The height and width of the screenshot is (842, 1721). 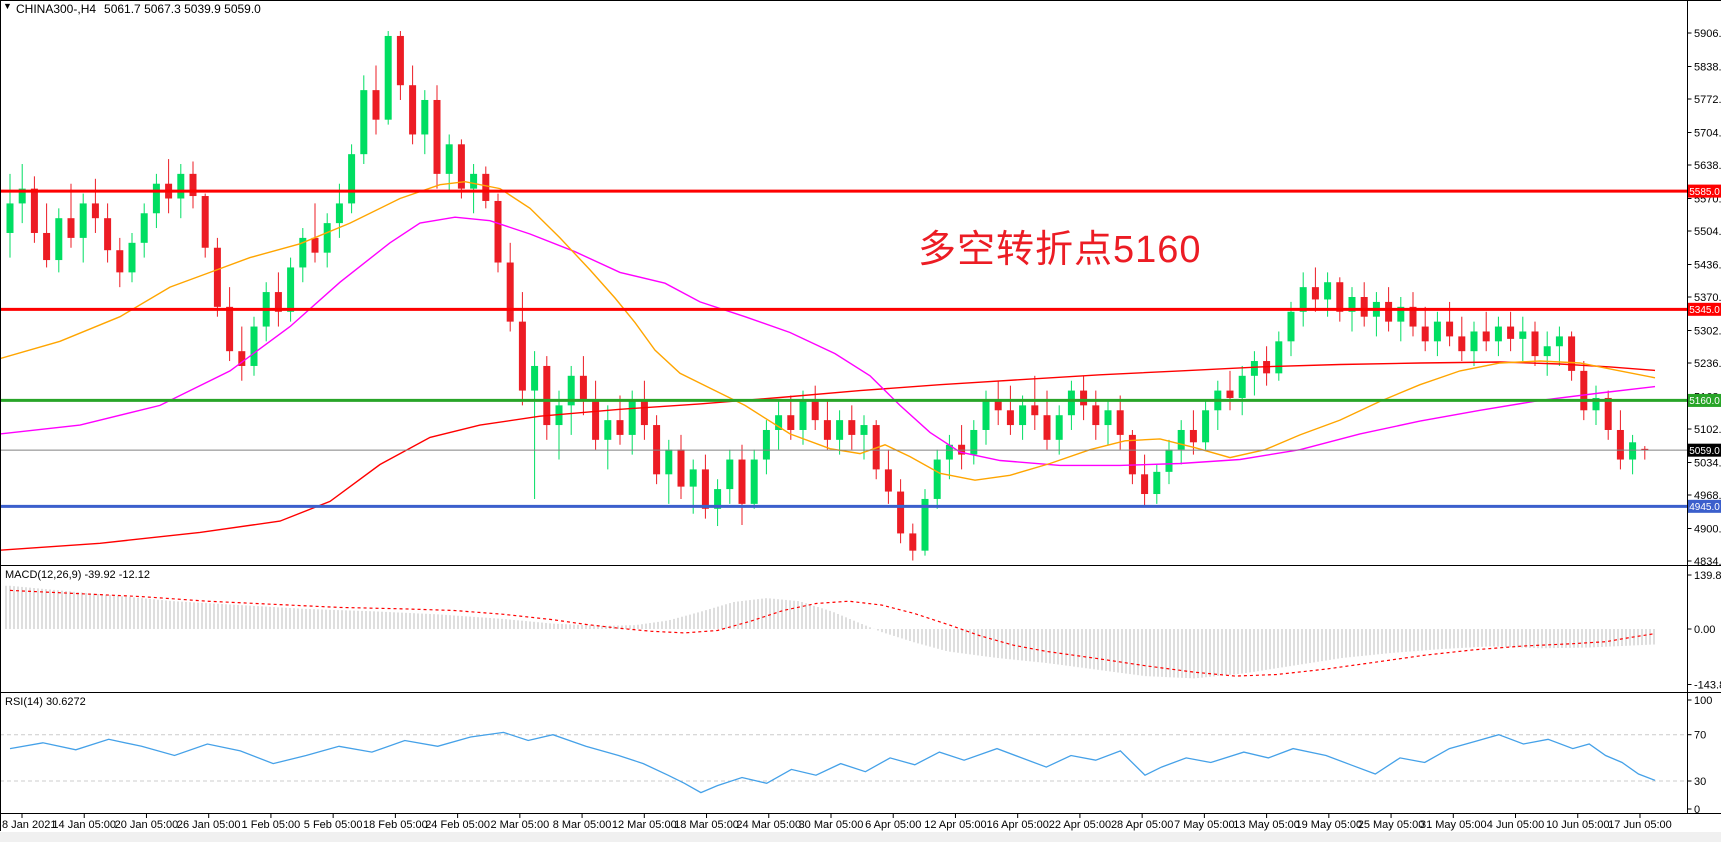 I want to click on symbol-dropdown-icon: ▼, so click(x=7, y=6).